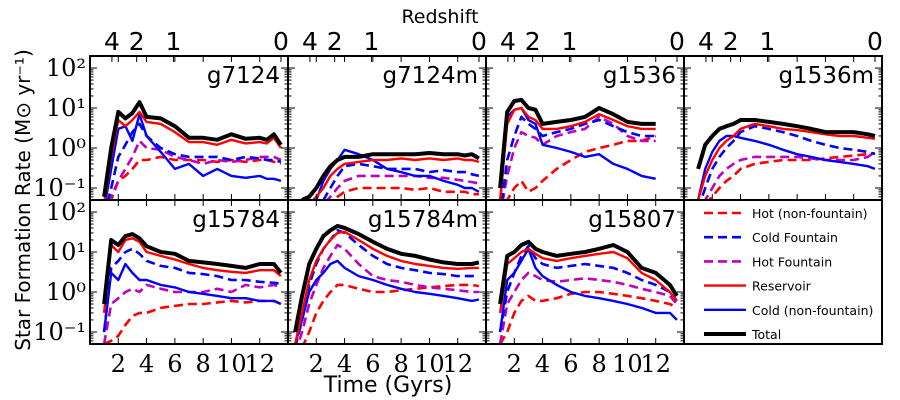 This screenshot has height=400, width=900. What do you see at coordinates (783, 272) in the screenshot?
I see `legend-frame` at bounding box center [783, 272].